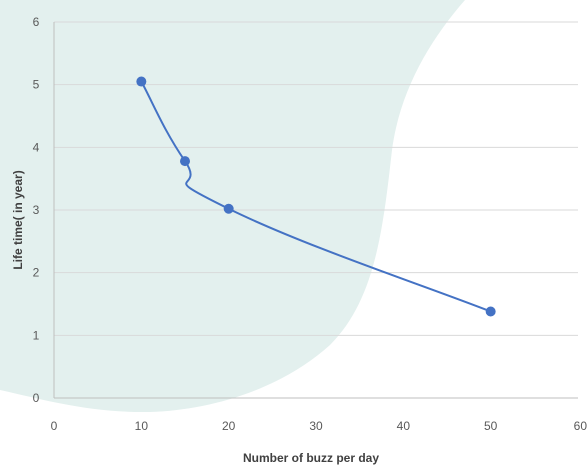 This screenshot has height=469, width=588. What do you see at coordinates (36, 147) in the screenshot?
I see `y-tick-label-4: 4` at bounding box center [36, 147].